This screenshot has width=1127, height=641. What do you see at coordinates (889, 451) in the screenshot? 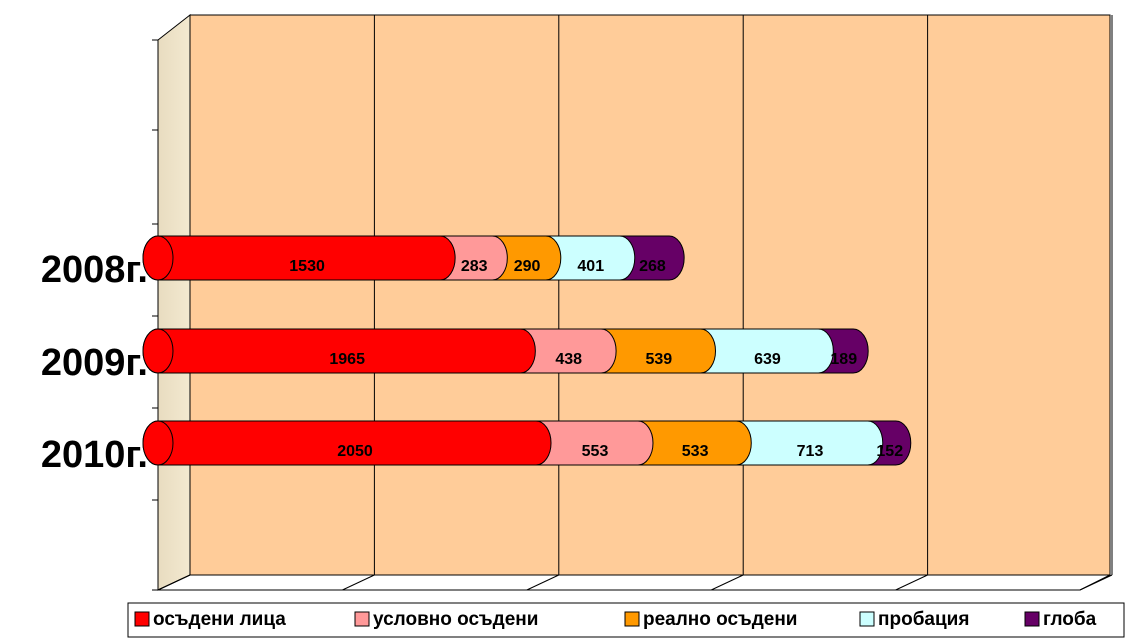
I see `value-label: 152` at bounding box center [889, 451].